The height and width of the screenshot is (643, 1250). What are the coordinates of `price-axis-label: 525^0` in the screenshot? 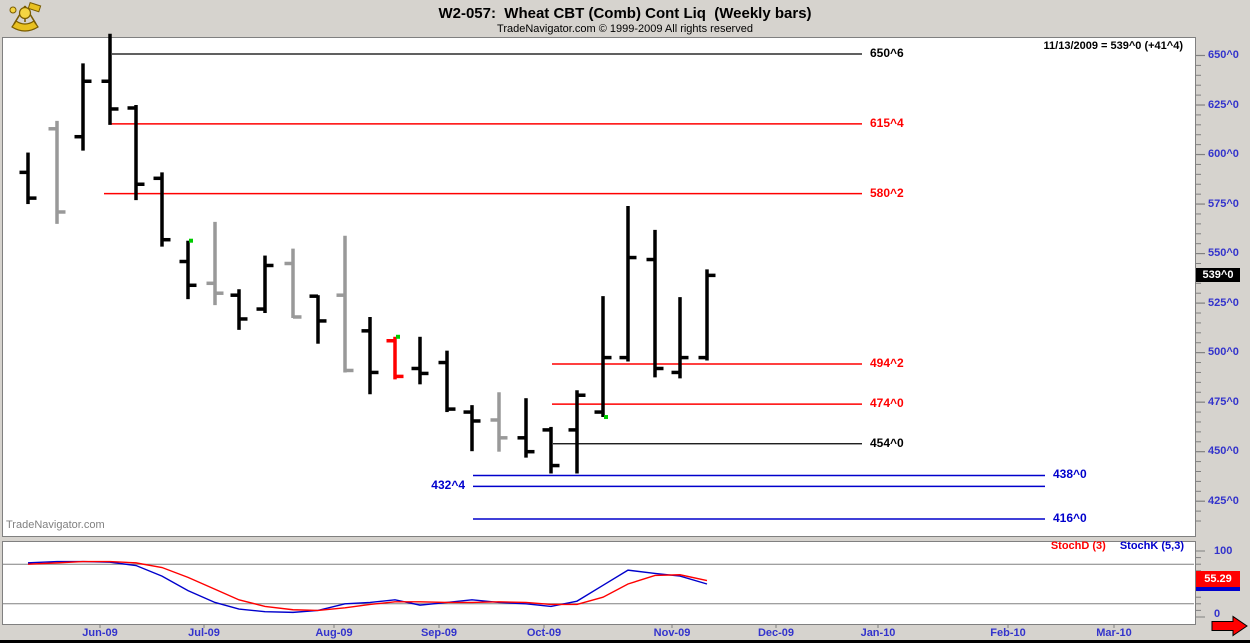 It's located at (1223, 302).